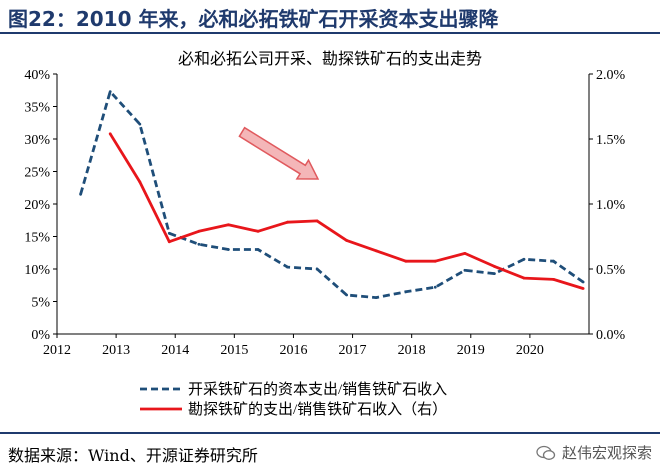 This screenshot has height=472, width=660. Describe the element at coordinates (353, 350) in the screenshot. I see `x-tick-label: 2017` at that location.